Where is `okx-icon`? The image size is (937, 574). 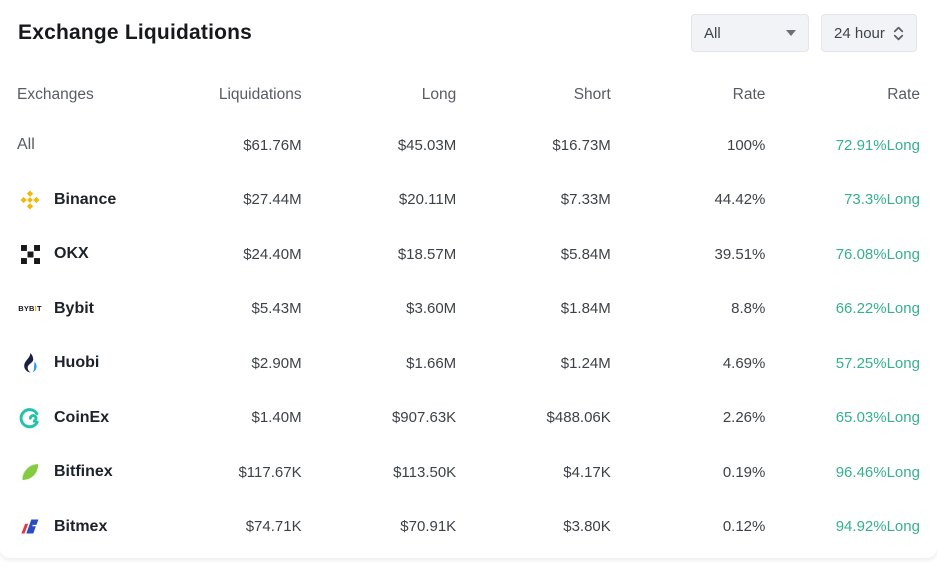 okx-icon is located at coordinates (30, 254).